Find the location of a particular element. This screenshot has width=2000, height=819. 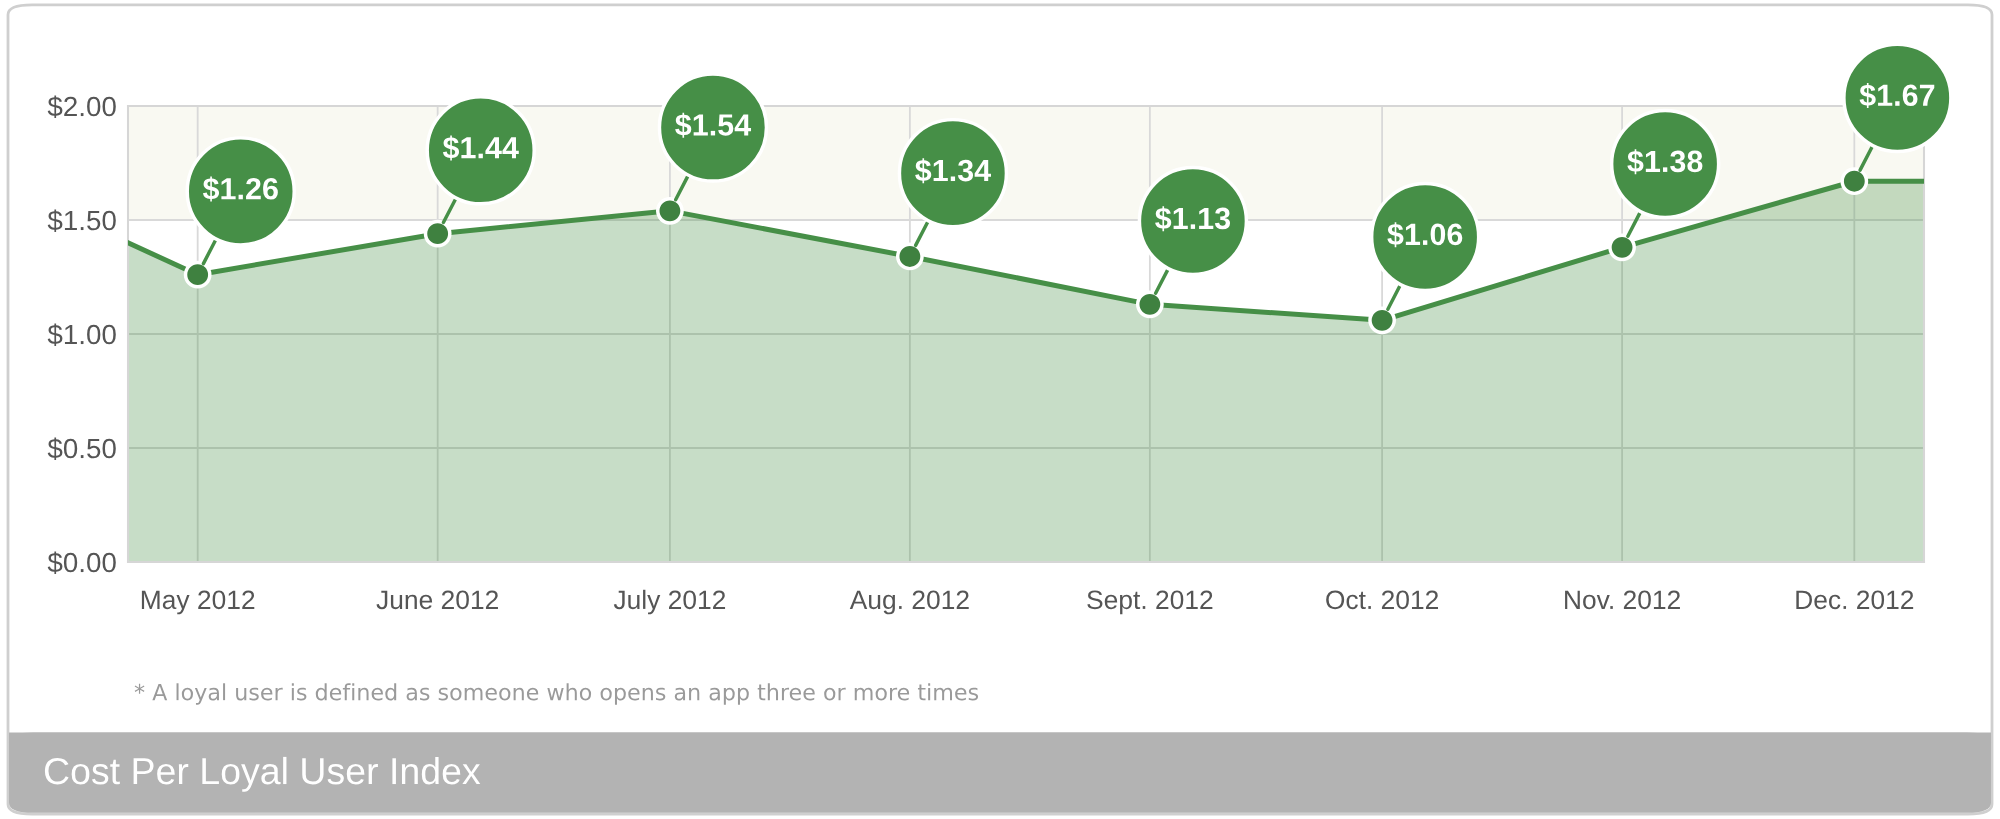

x-tick-label: May 2012 is located at coordinates (198, 602).